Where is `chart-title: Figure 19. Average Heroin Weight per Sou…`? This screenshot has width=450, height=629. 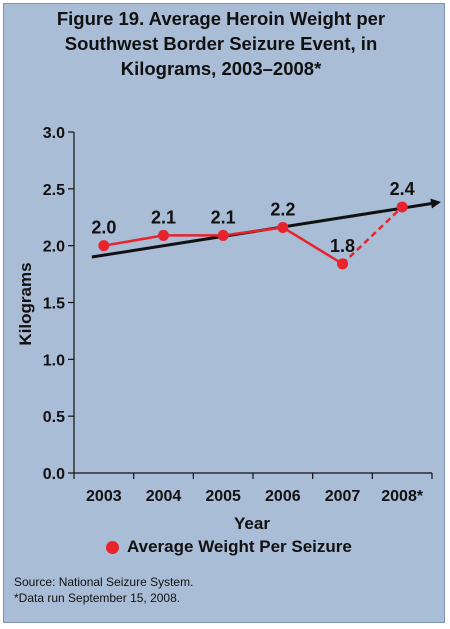 chart-title: Figure 19. Average Heroin Weight per Sou… is located at coordinates (221, 43).